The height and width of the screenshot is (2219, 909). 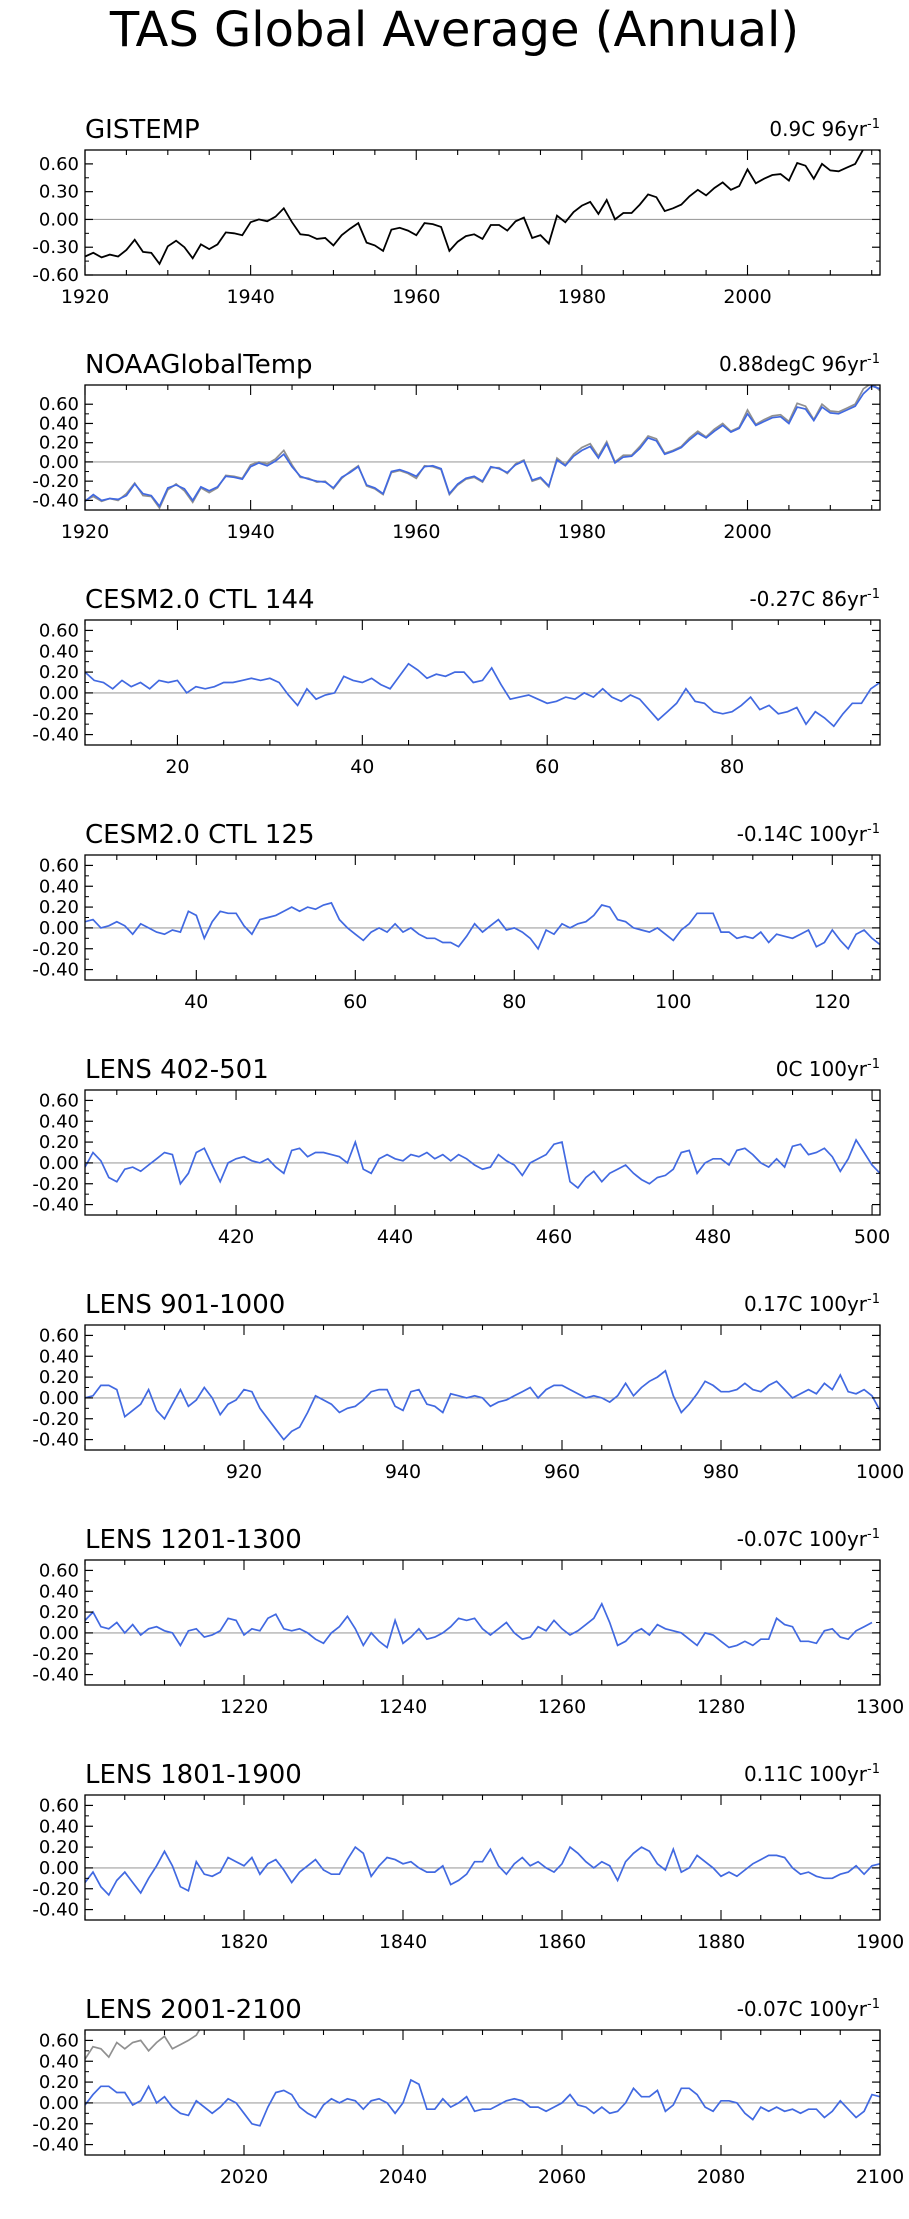 What do you see at coordinates (832, 1002) in the screenshot?
I see `x-tick-label: 120` at bounding box center [832, 1002].